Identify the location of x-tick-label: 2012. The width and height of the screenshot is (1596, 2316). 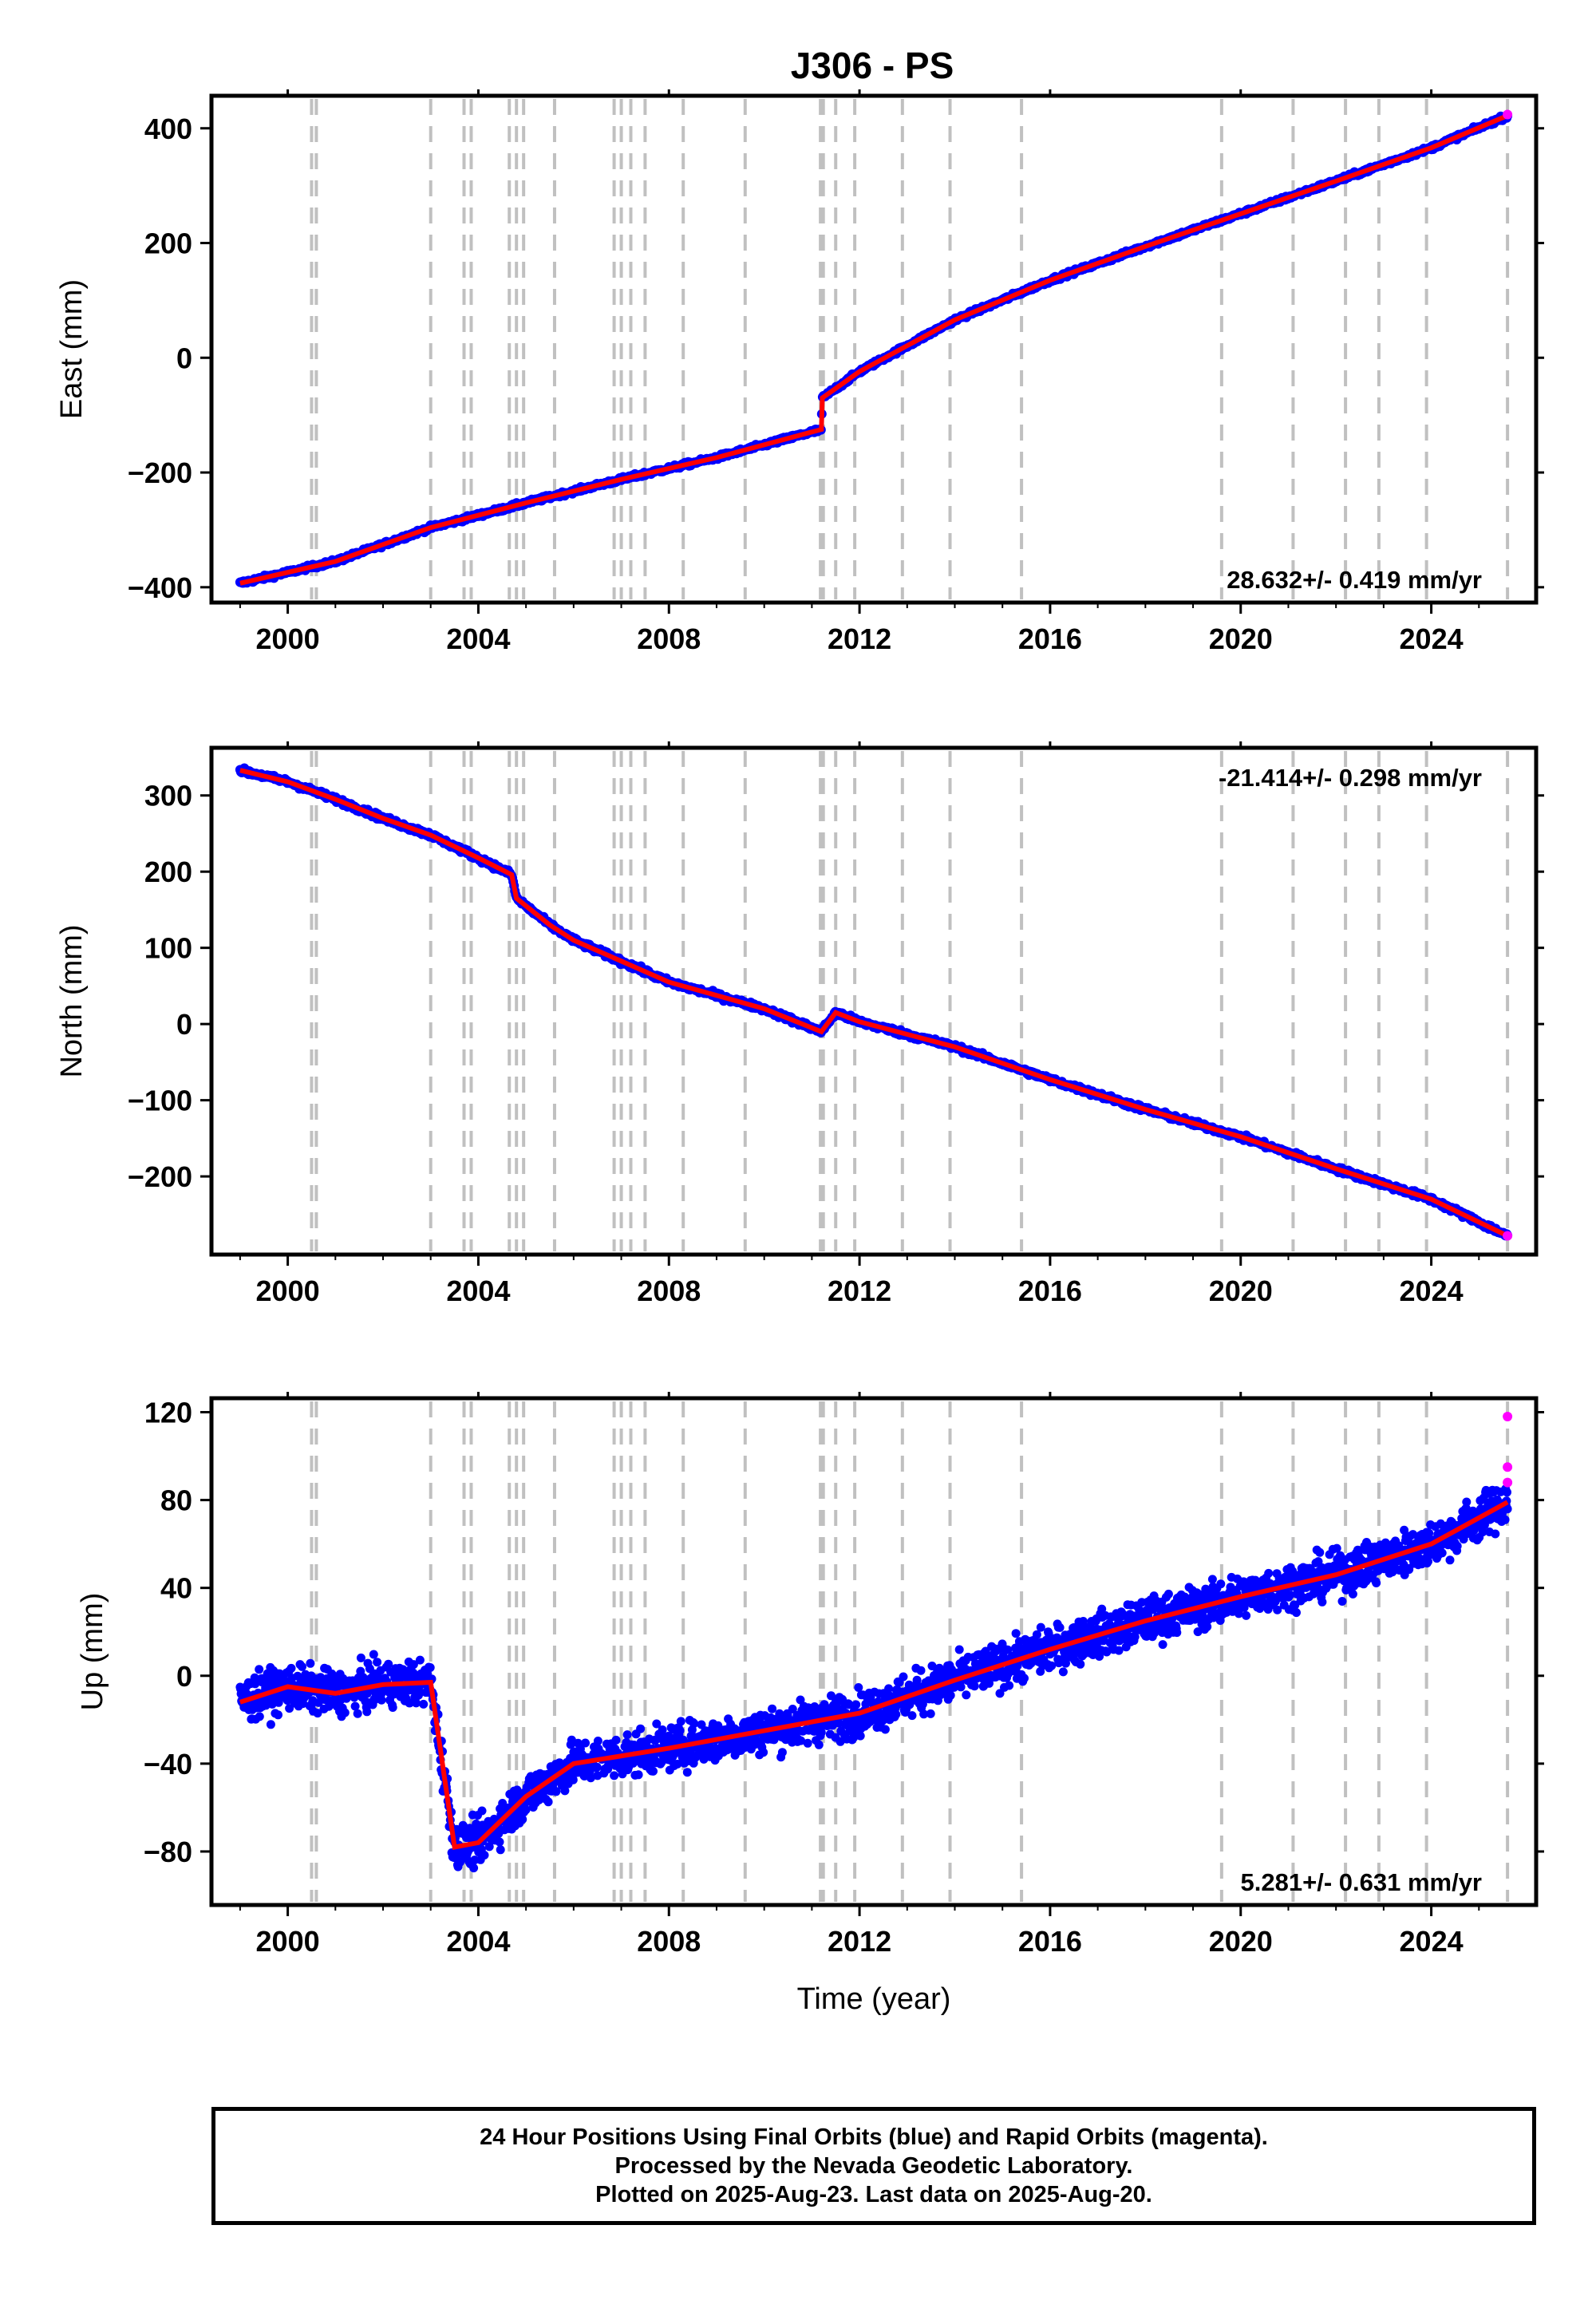
(859, 638).